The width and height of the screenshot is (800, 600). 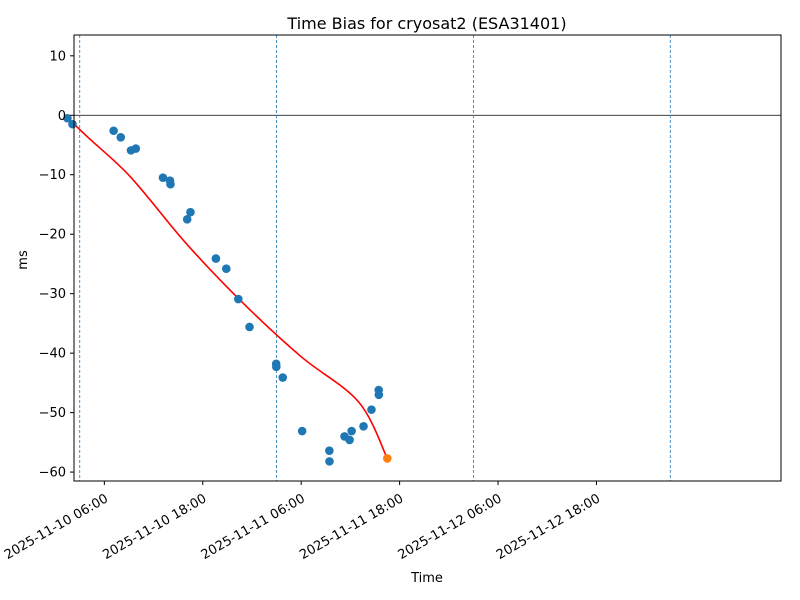 I want to click on y-tick-label: −20, so click(x=52, y=235).